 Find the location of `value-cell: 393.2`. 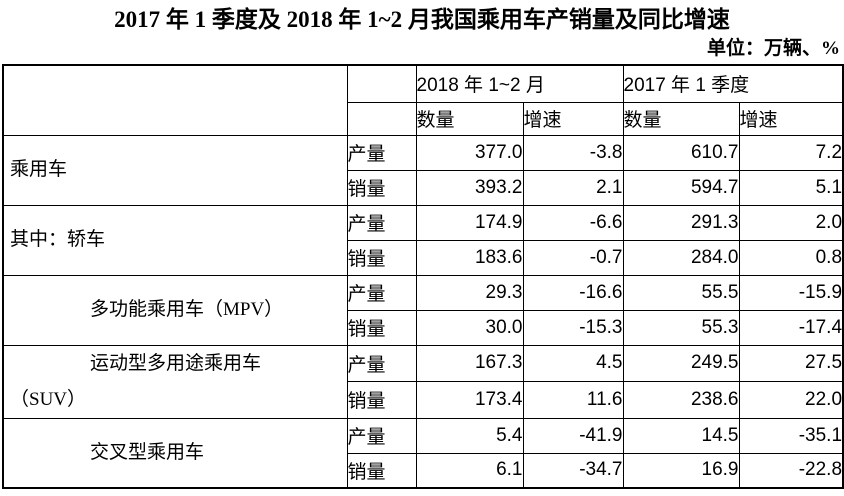

value-cell: 393.2 is located at coordinates (469, 187).